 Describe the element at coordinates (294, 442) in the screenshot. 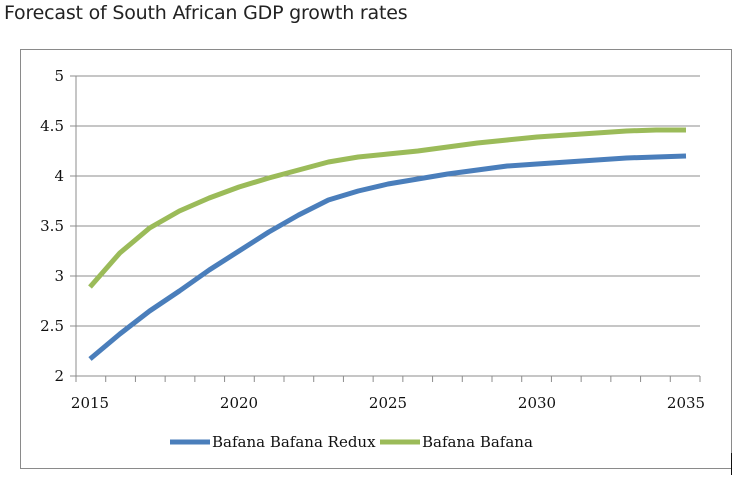

I see `legend-label: Bafana Bafana Redux` at that location.